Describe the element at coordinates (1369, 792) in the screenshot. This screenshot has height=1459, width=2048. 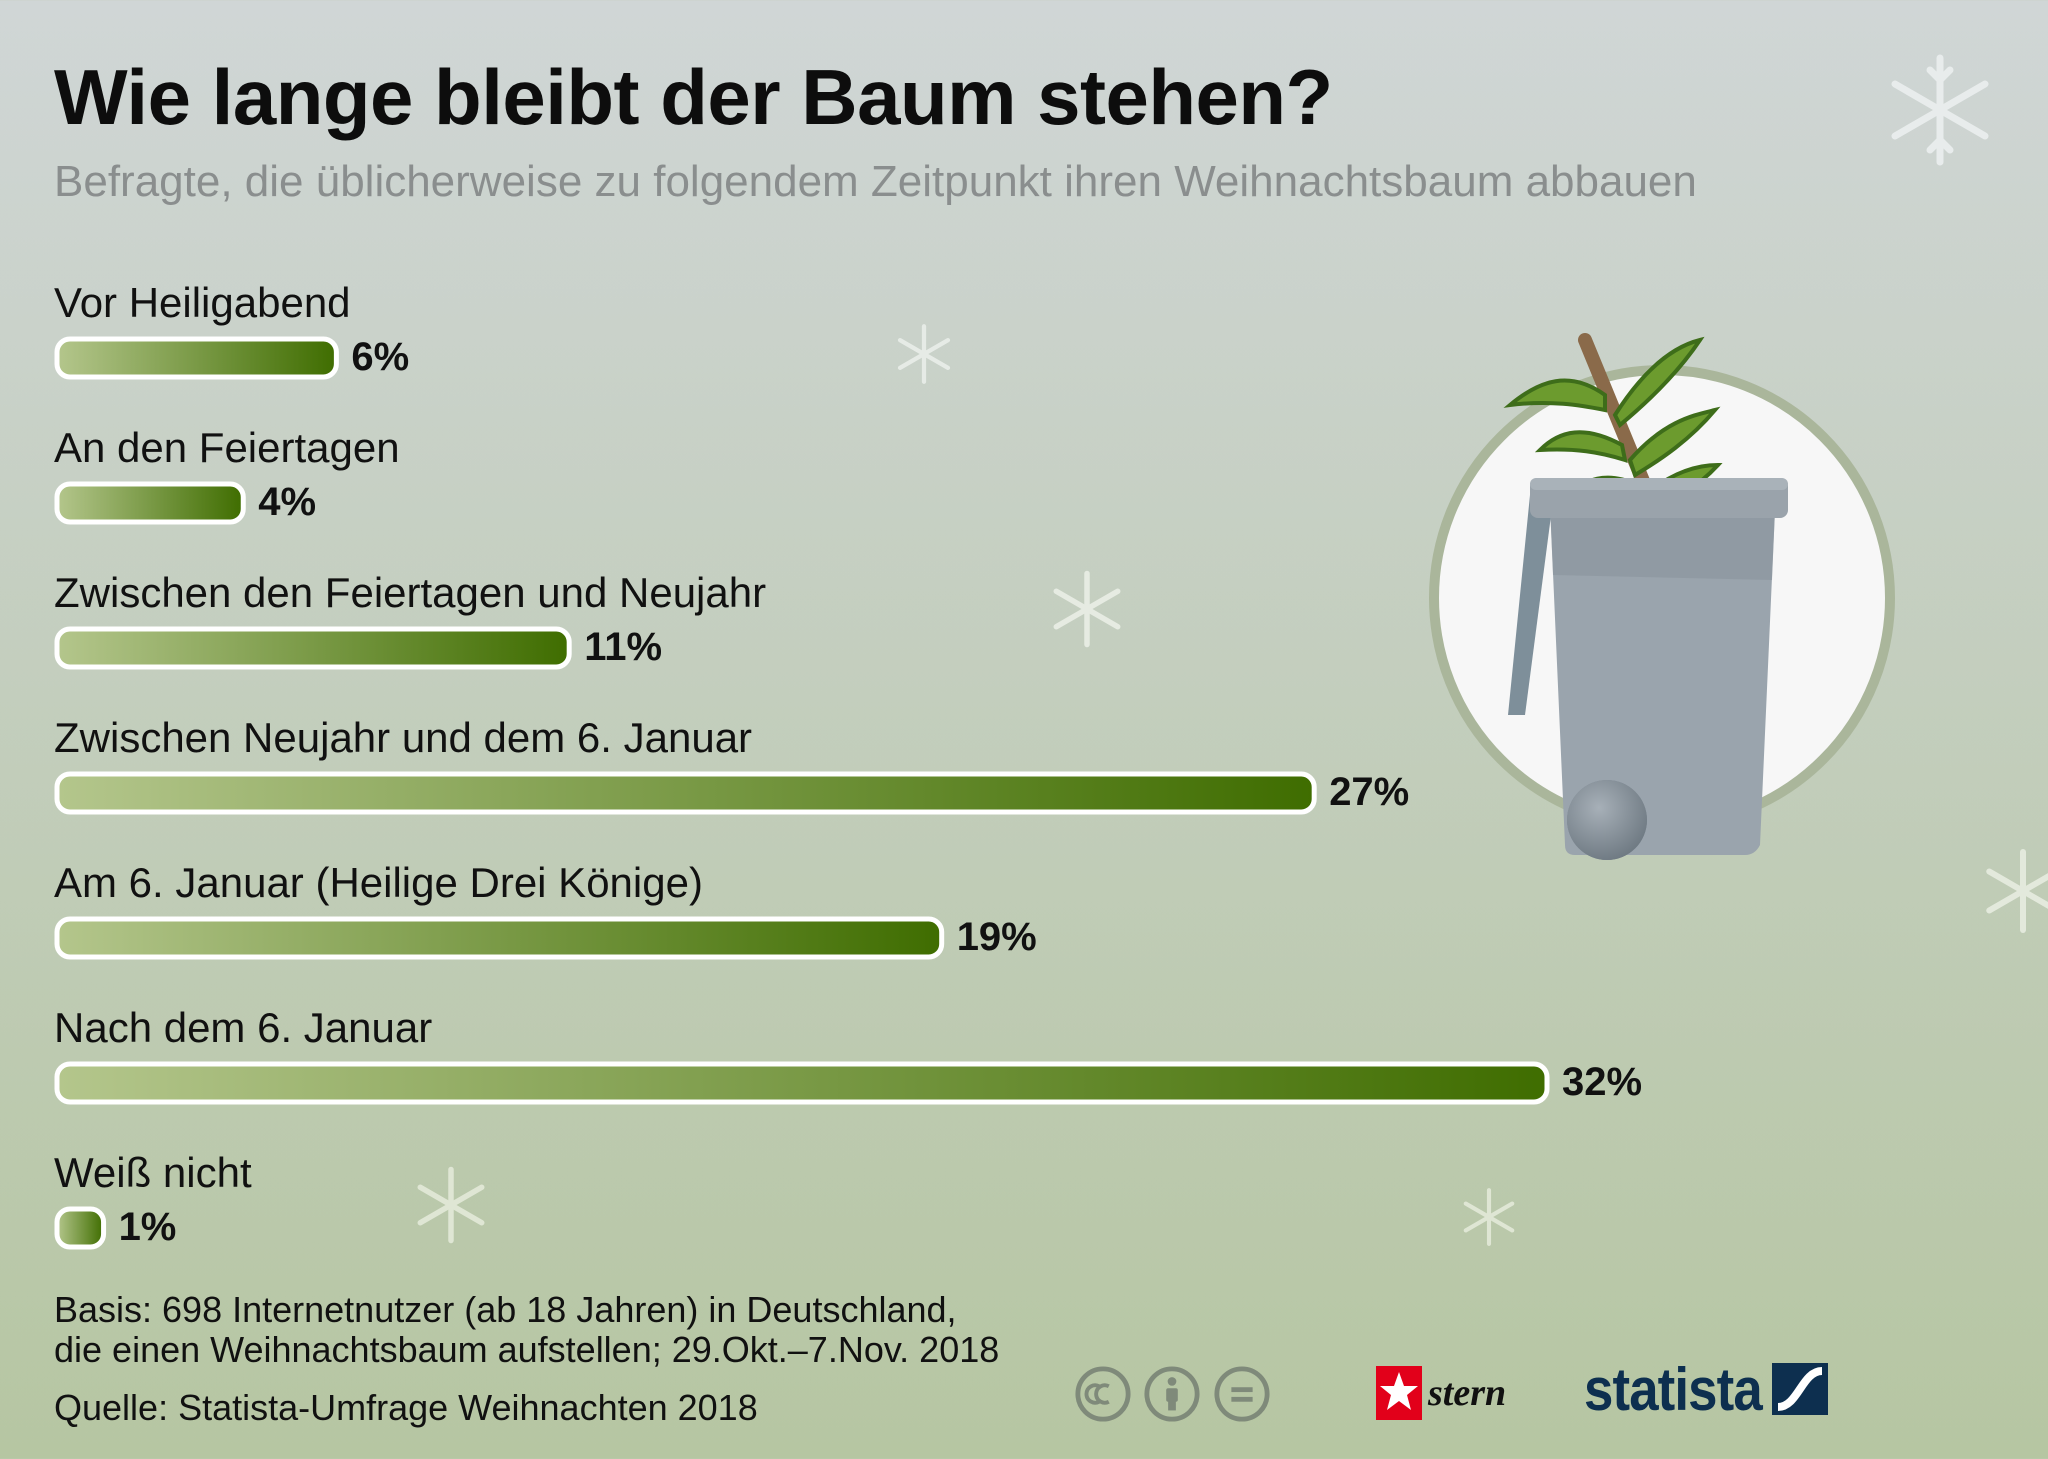
I see `value-label: 27%` at that location.